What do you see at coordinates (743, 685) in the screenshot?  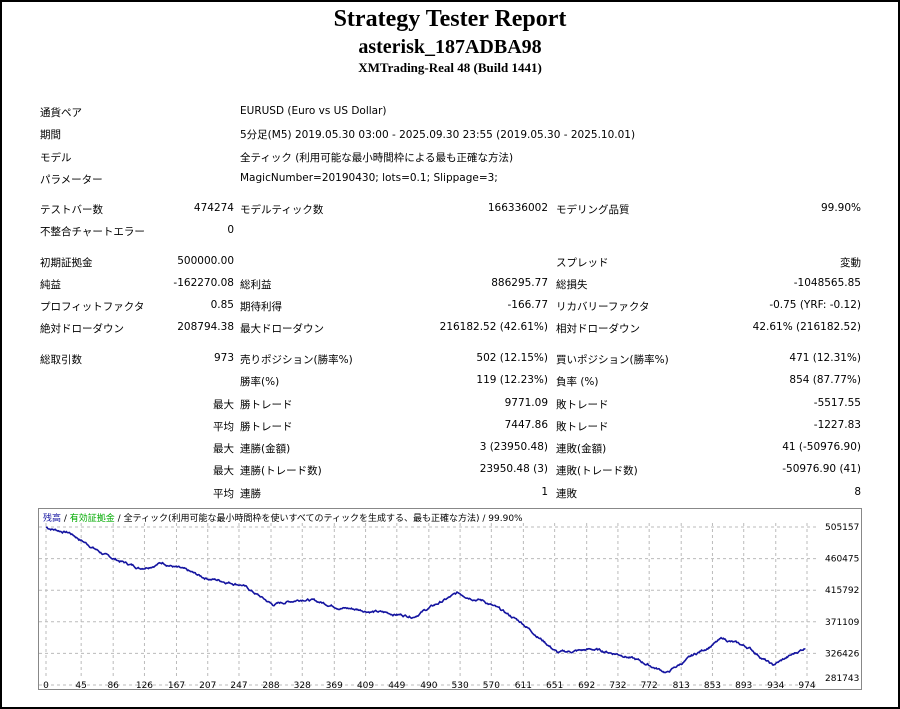 I see `x-tick-label: 893` at bounding box center [743, 685].